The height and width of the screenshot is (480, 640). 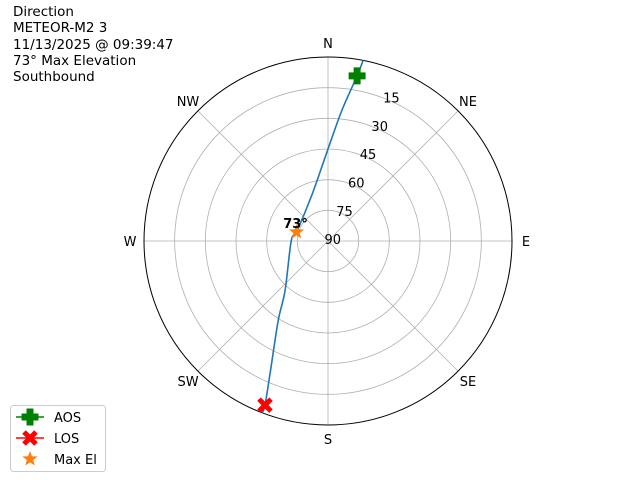 What do you see at coordinates (344, 212) in the screenshot?
I see `radial-tick-label: 75` at bounding box center [344, 212].